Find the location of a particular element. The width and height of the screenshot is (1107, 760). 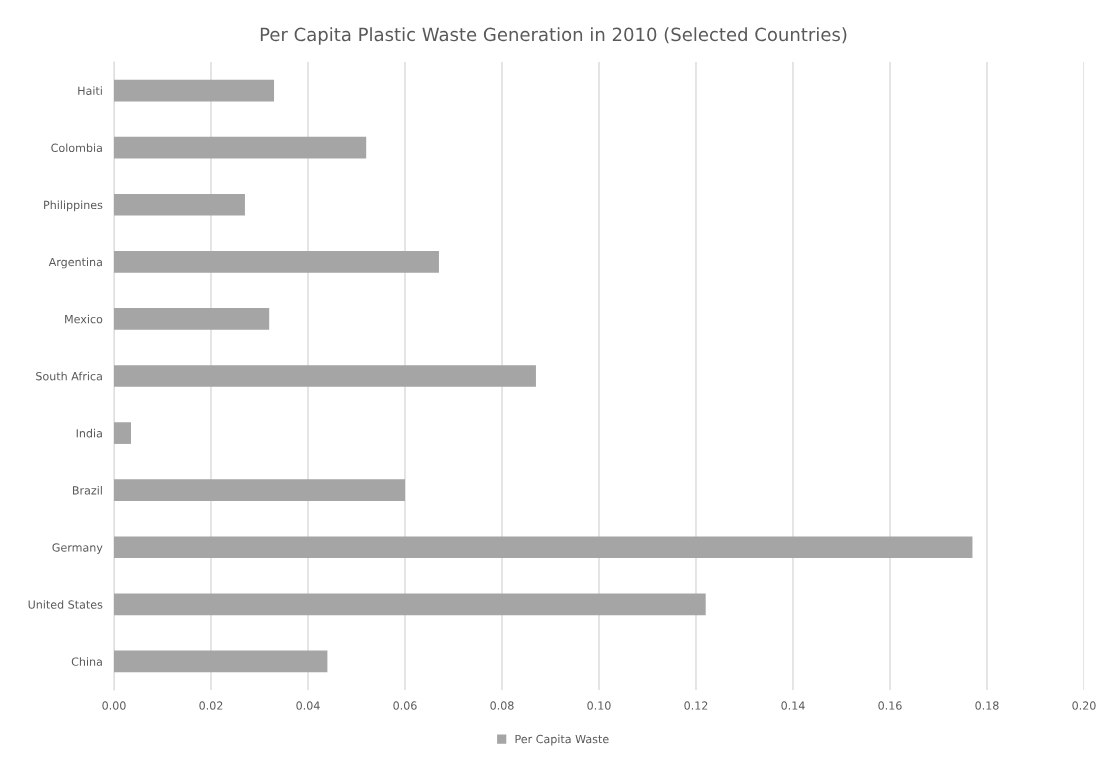

y-tick-label: Philippines is located at coordinates (73, 206).